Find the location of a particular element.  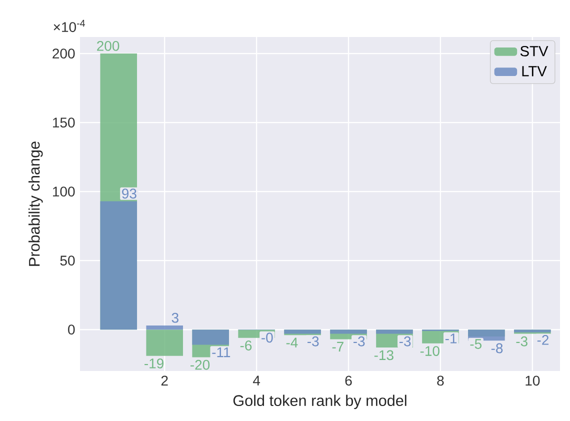

data-label: -8 is located at coordinates (497, 348).